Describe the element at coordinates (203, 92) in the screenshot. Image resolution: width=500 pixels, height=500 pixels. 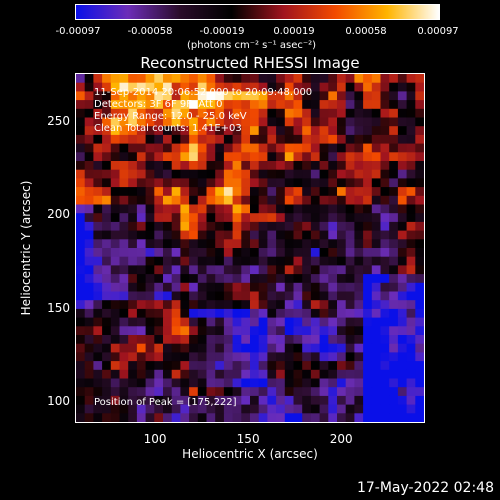
I see `time-range-label: 11-Sep-2014 20:06:52.000 to 20:09:48.000` at that location.